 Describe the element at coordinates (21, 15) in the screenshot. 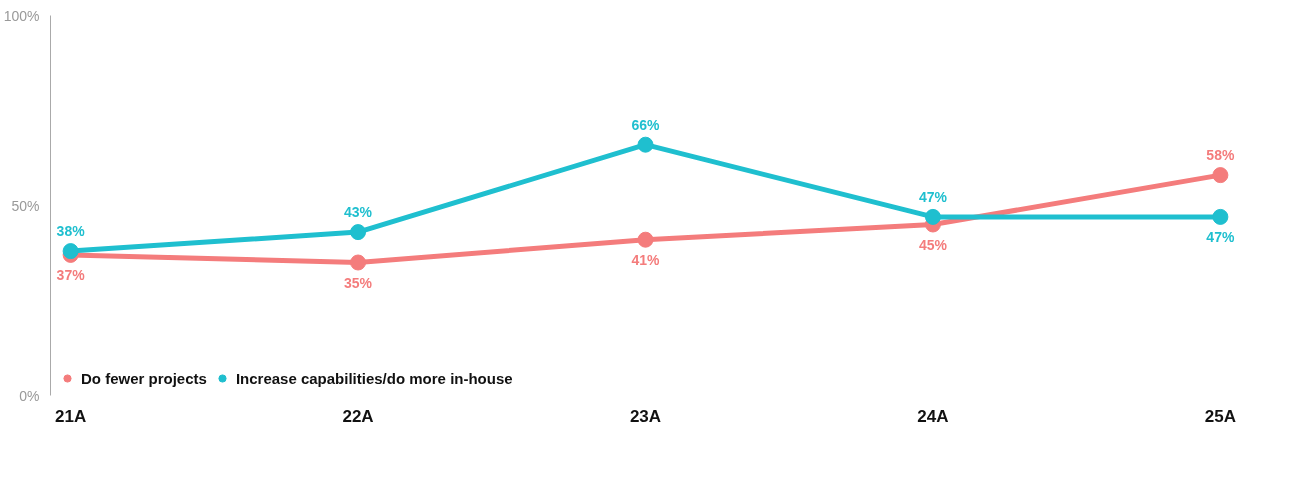

I see `y-tick-label: 100%` at that location.